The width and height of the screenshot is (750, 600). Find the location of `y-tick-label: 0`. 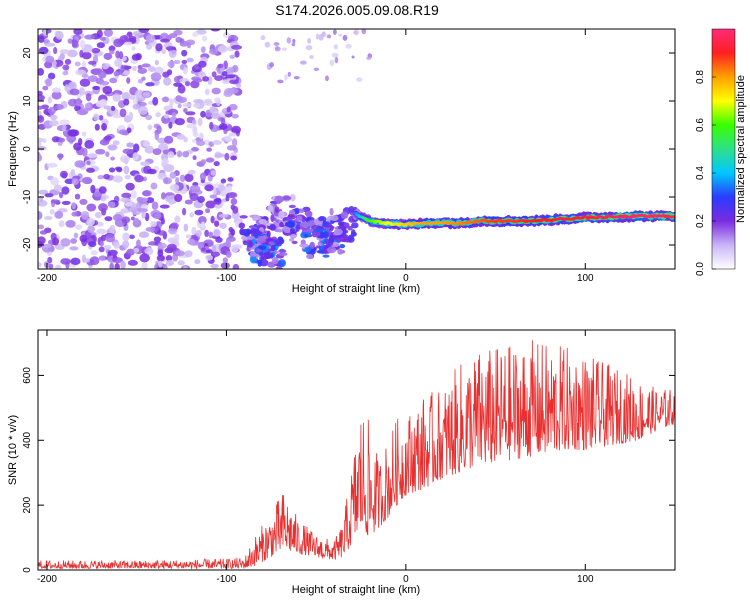

y-tick-label: 0 is located at coordinates (27, 570).